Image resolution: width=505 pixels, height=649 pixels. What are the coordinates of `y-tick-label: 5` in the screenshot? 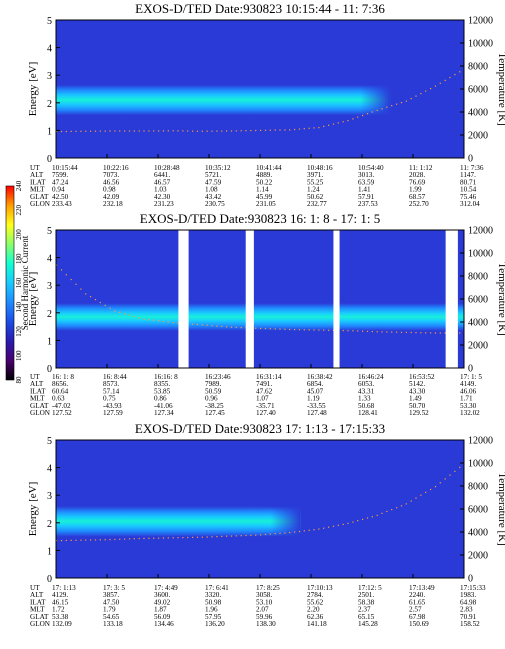 It's located at (49, 21).